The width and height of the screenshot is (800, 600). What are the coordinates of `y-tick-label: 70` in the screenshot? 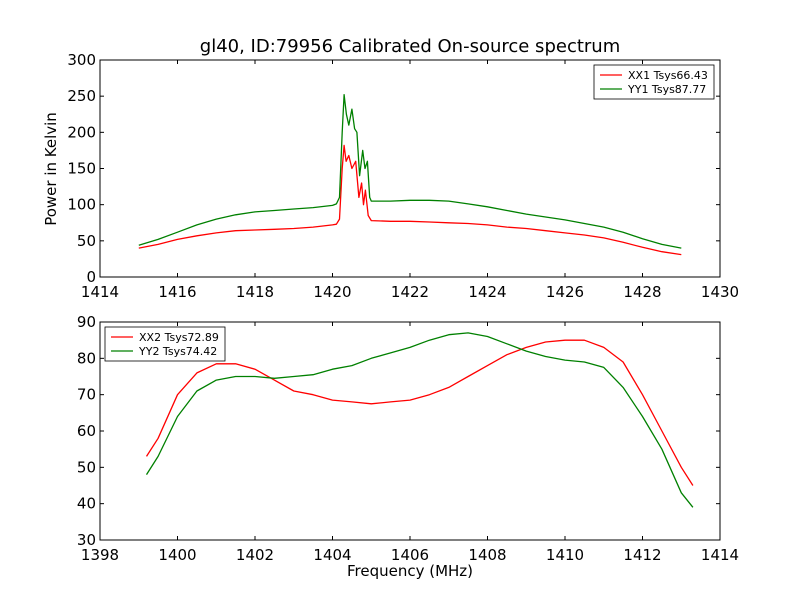 It's located at (86, 395).